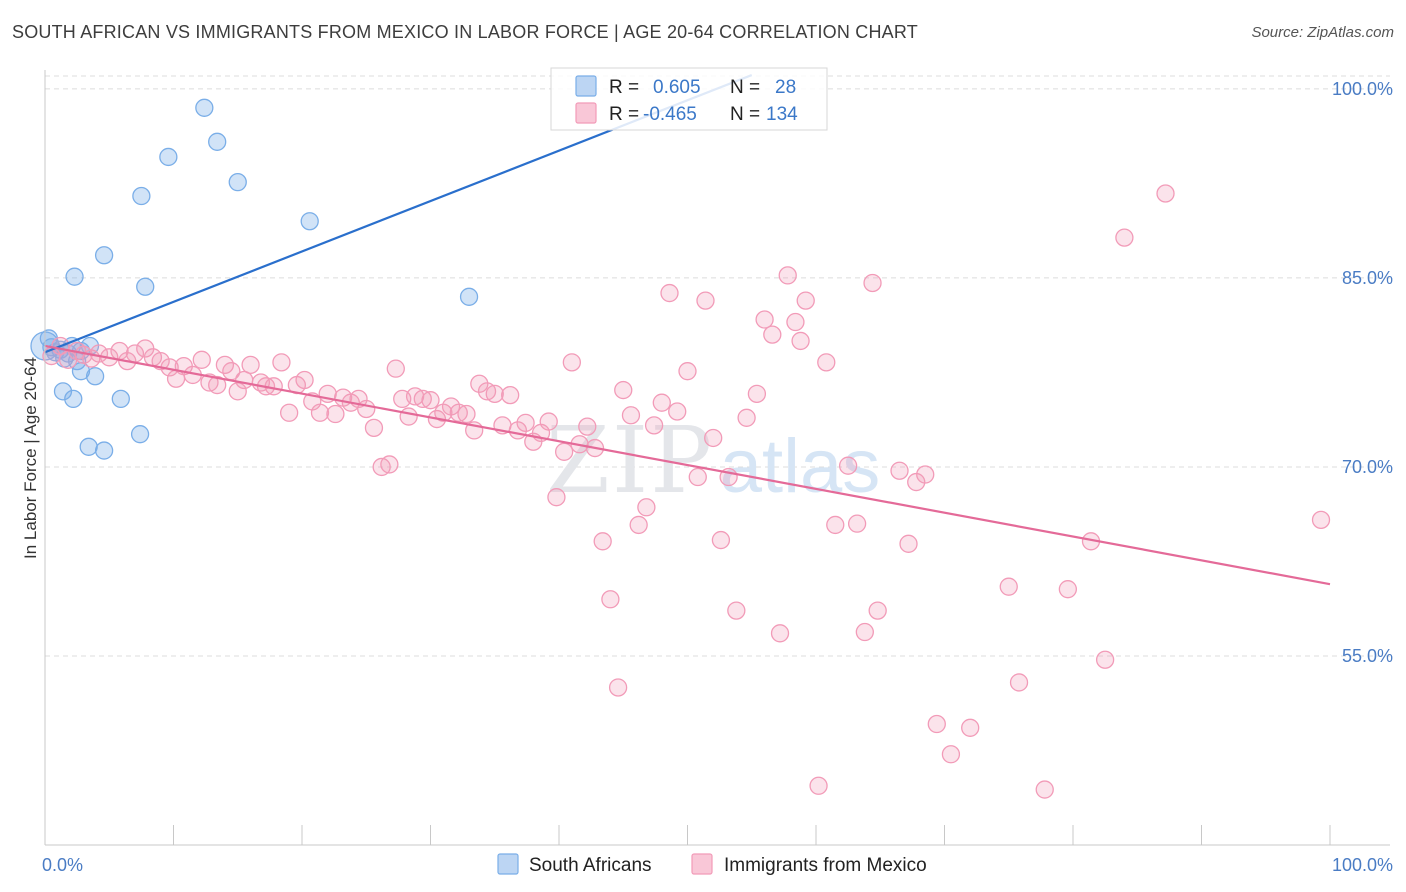 This screenshot has height=892, width=1406. Describe the element at coordinates (677, 87) in the screenshot. I see `legend-r-value-1: 0.605` at that location.